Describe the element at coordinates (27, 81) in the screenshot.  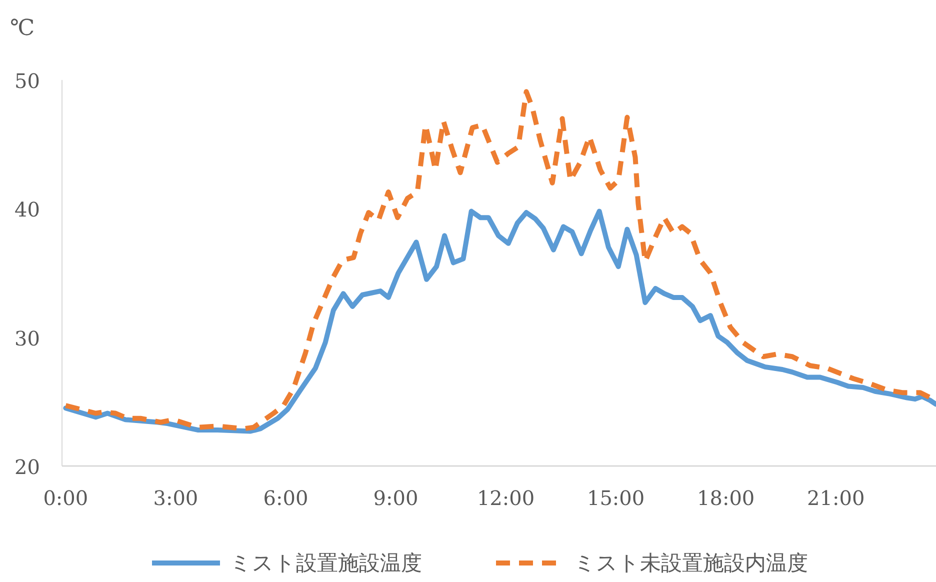
I see `y-tick-label: 50` at that location.